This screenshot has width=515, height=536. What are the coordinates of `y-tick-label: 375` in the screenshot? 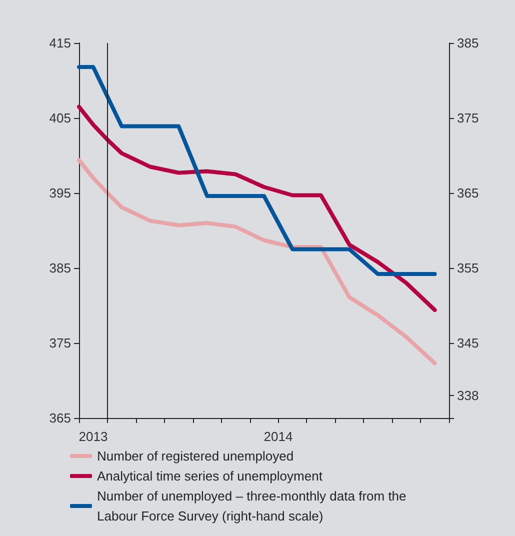 It's located at (60, 343).